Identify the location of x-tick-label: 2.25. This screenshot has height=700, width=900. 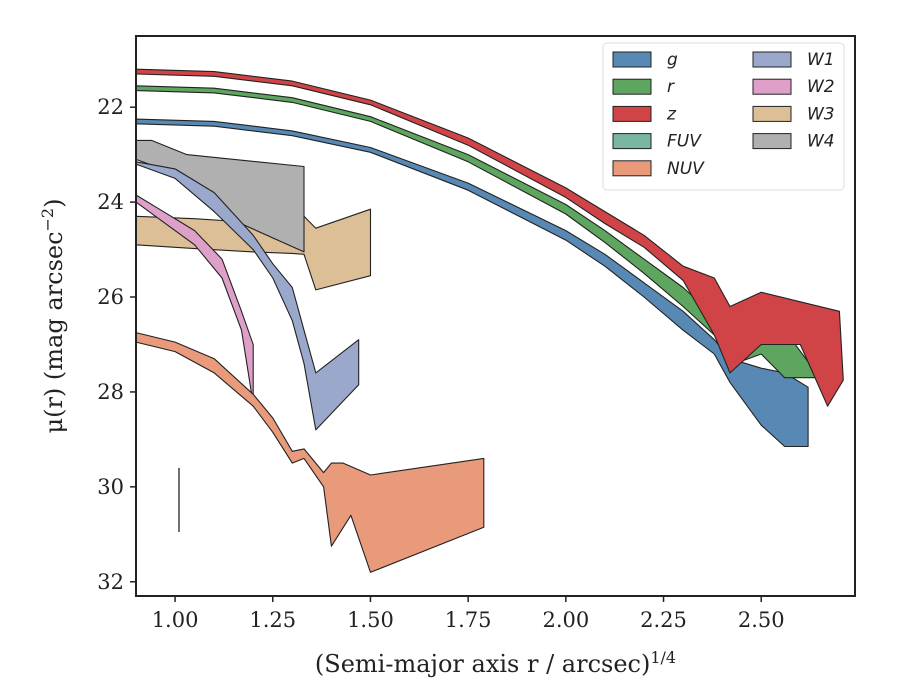
(663, 620).